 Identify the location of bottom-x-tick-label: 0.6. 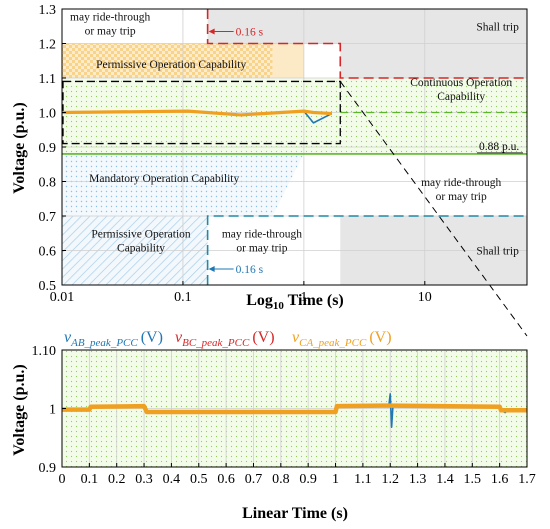
(226, 479).